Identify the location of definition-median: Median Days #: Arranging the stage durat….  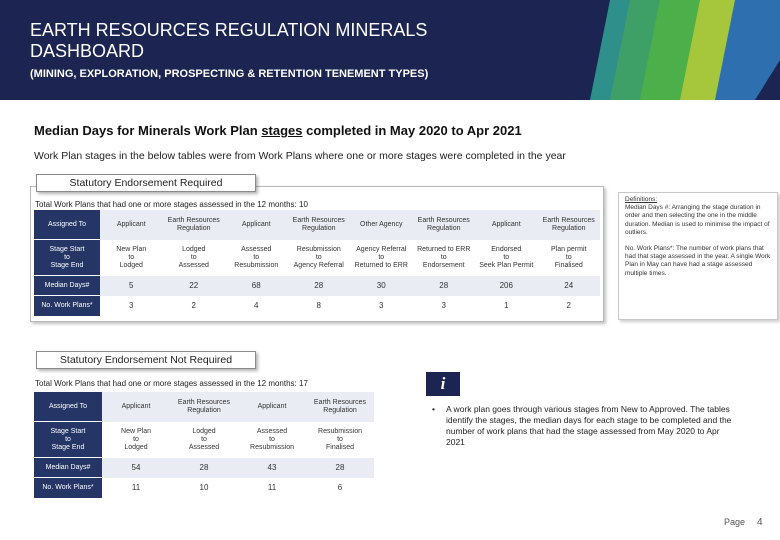
(697, 220).